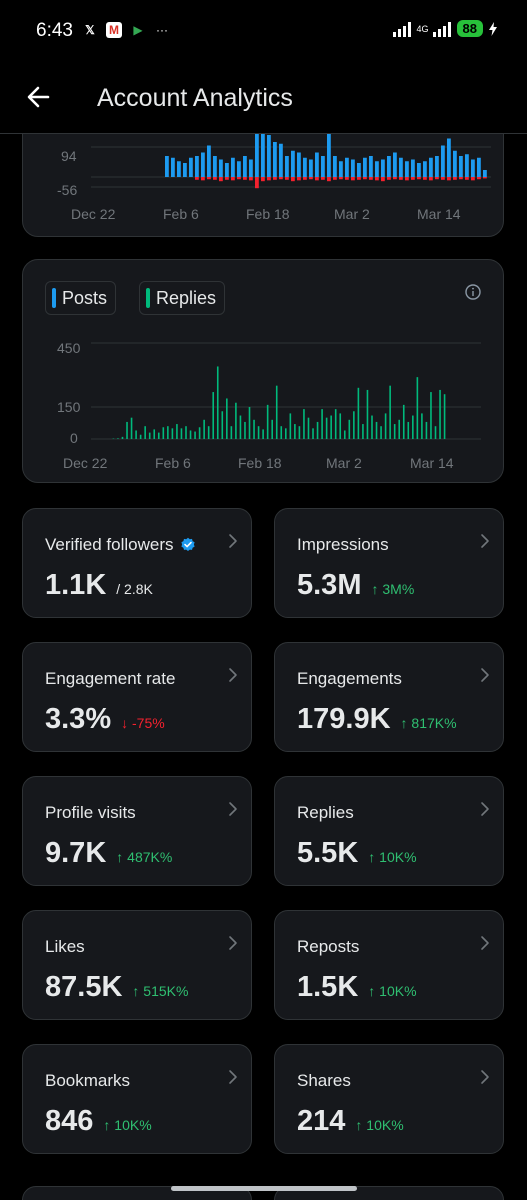 This screenshot has height=1200, width=527. Describe the element at coordinates (286, 390) in the screenshot. I see `posts-replies-chart` at that location.